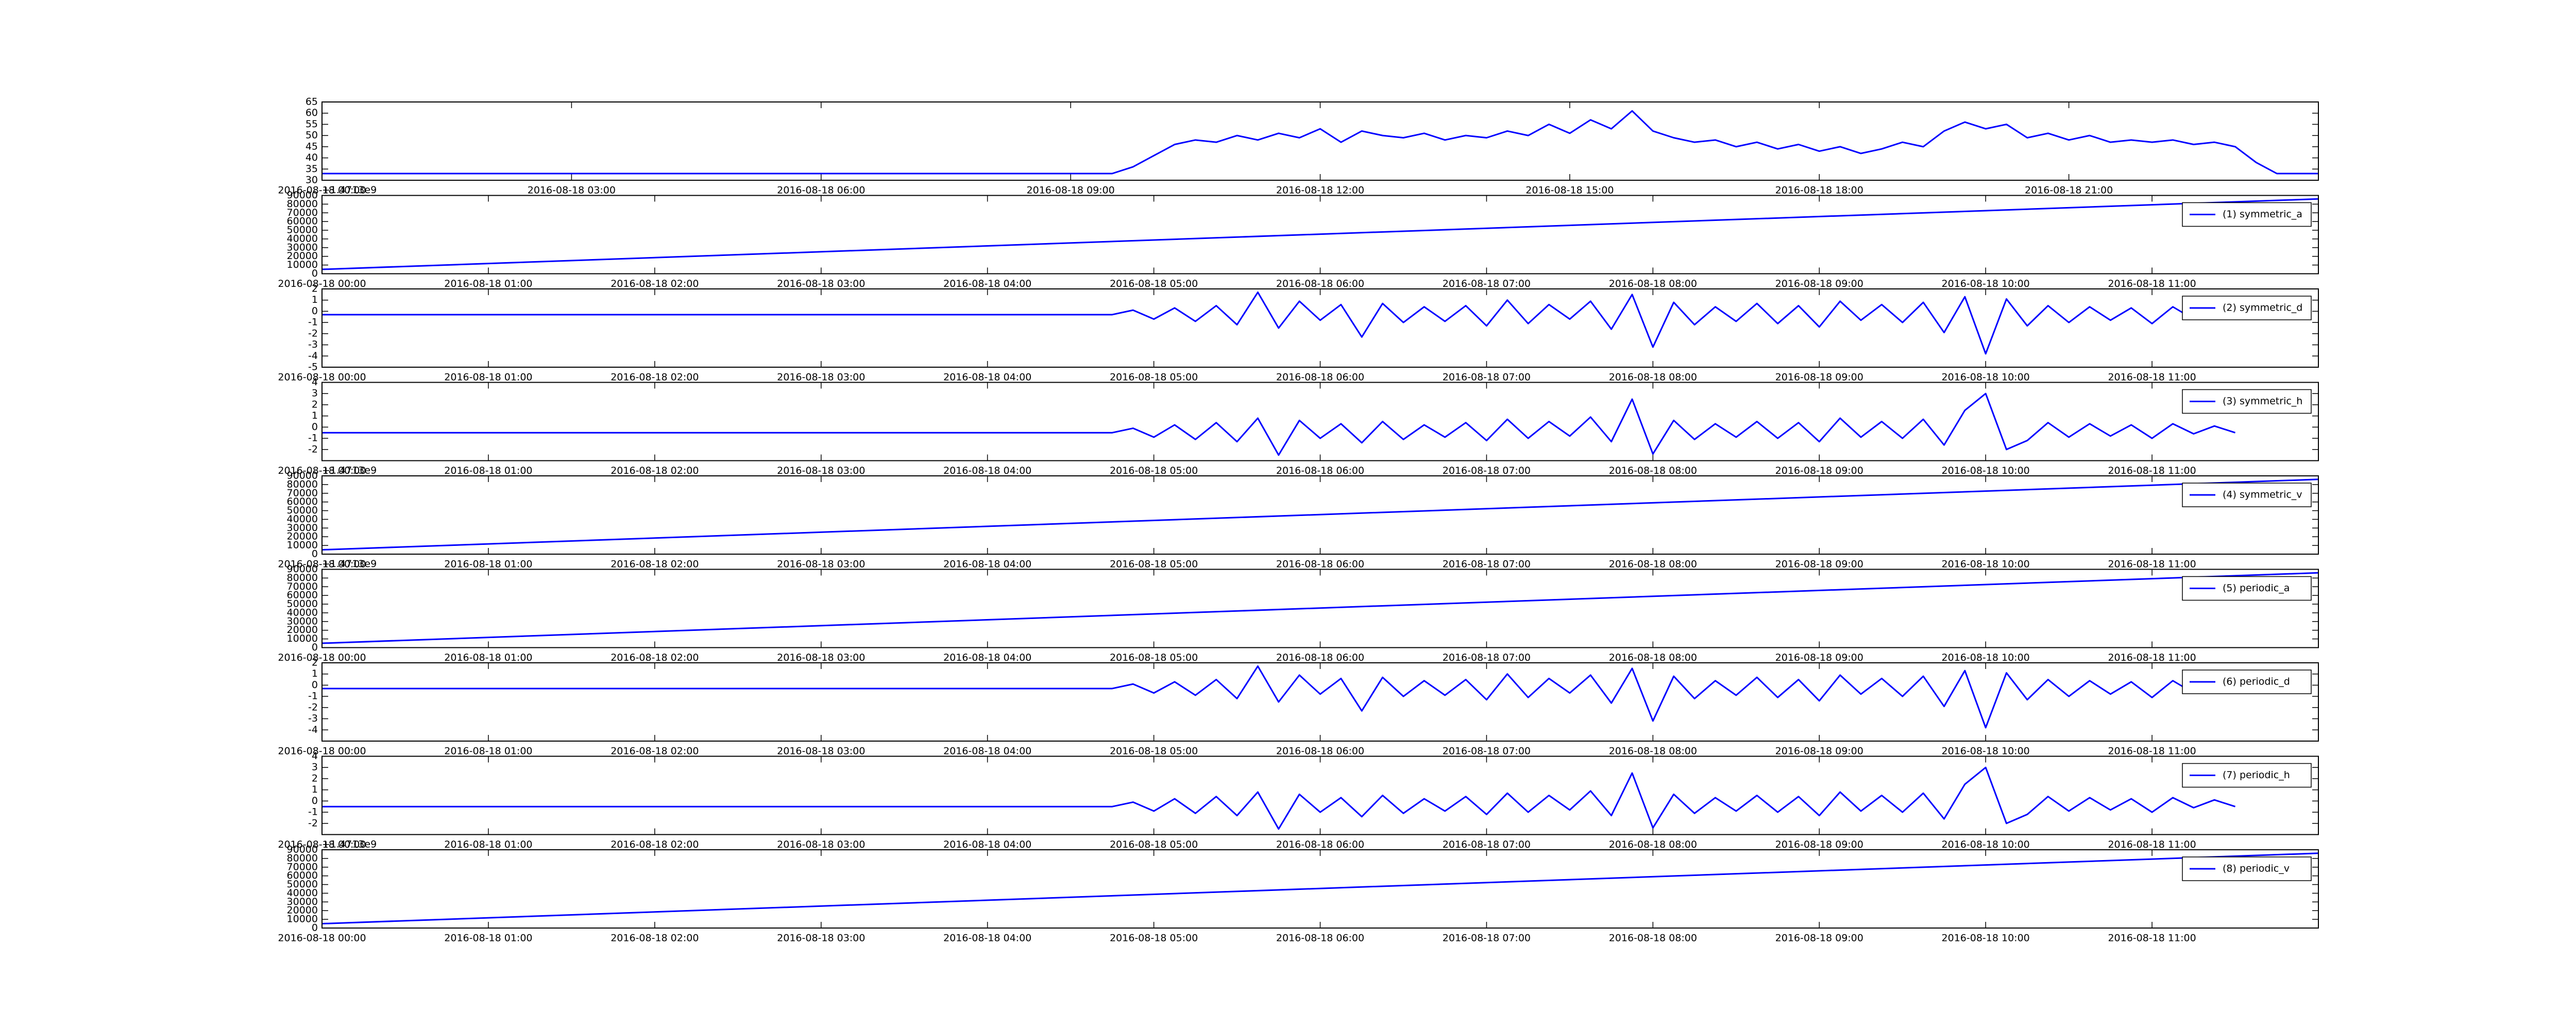  Describe the element at coordinates (2256, 588) in the screenshot. I see `legend-label: (5) periodic_a` at that location.